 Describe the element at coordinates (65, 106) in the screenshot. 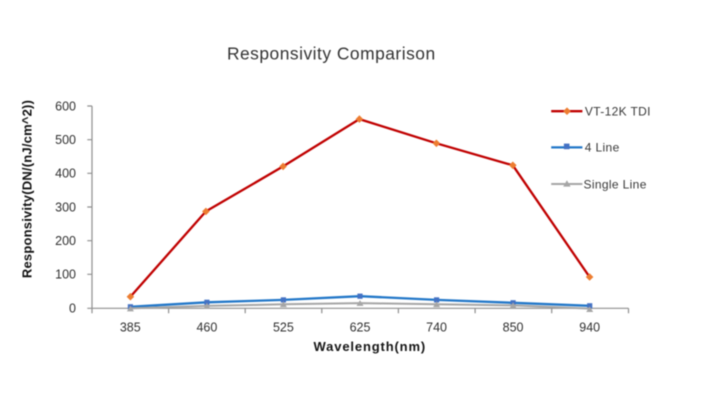

I see `svg-text: 600` at that location.